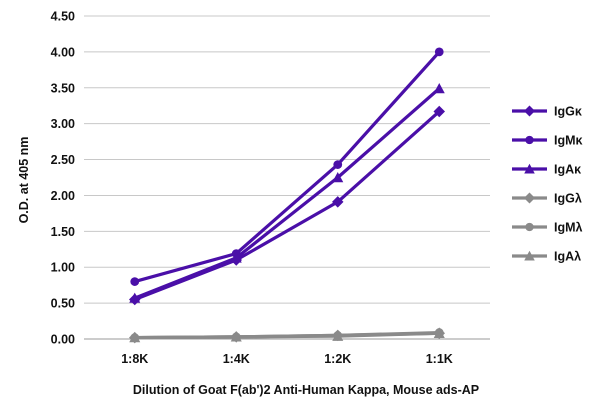 This screenshot has height=412, width=600. Describe the element at coordinates (63, 88) in the screenshot. I see `y-tick-label: 3.50` at that location.